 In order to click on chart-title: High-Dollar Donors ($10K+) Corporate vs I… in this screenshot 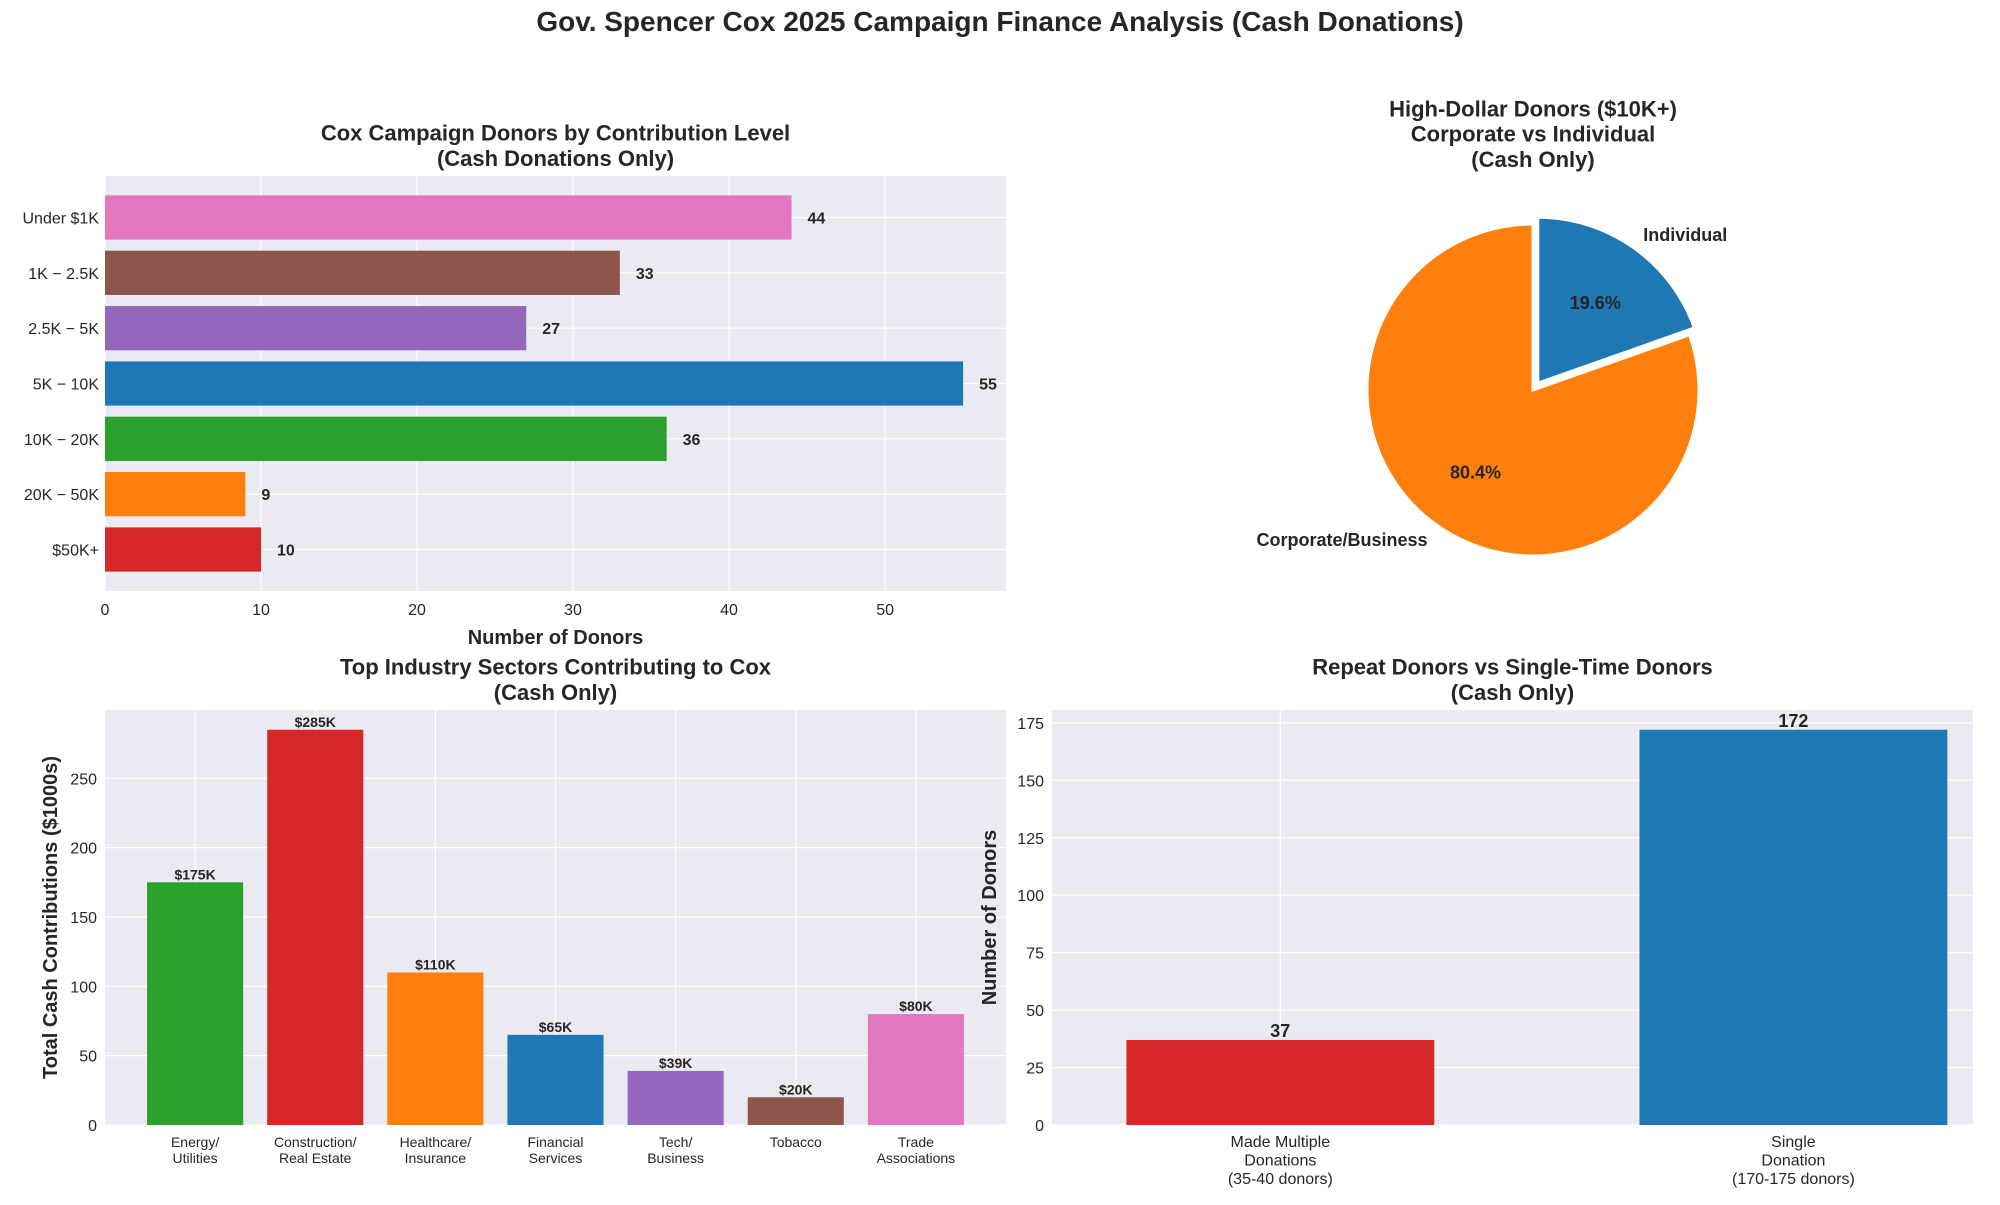, I will do `click(1533, 134)`.